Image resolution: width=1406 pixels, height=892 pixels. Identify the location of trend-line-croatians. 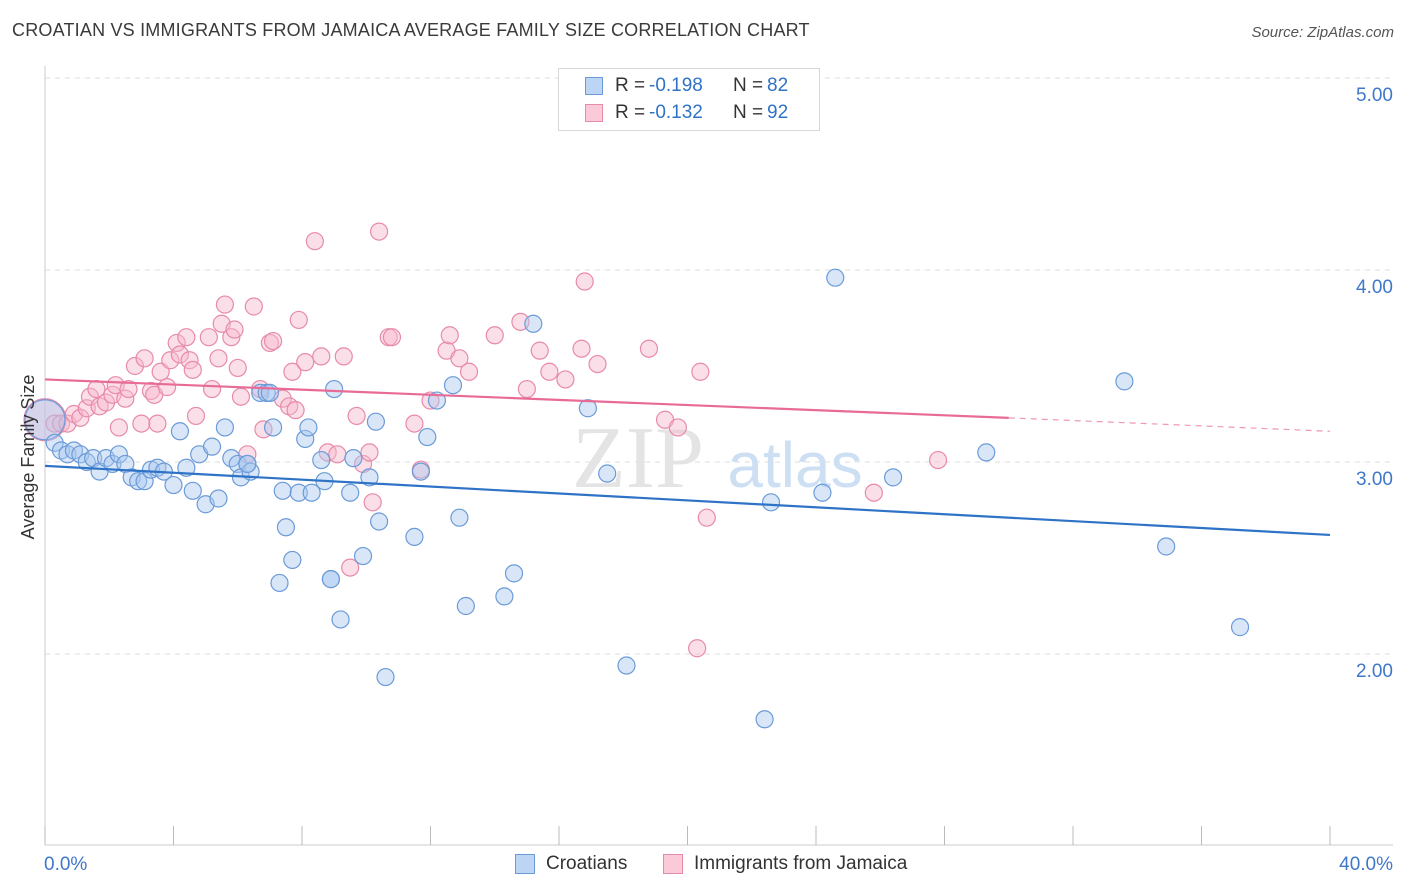
(687, 500).